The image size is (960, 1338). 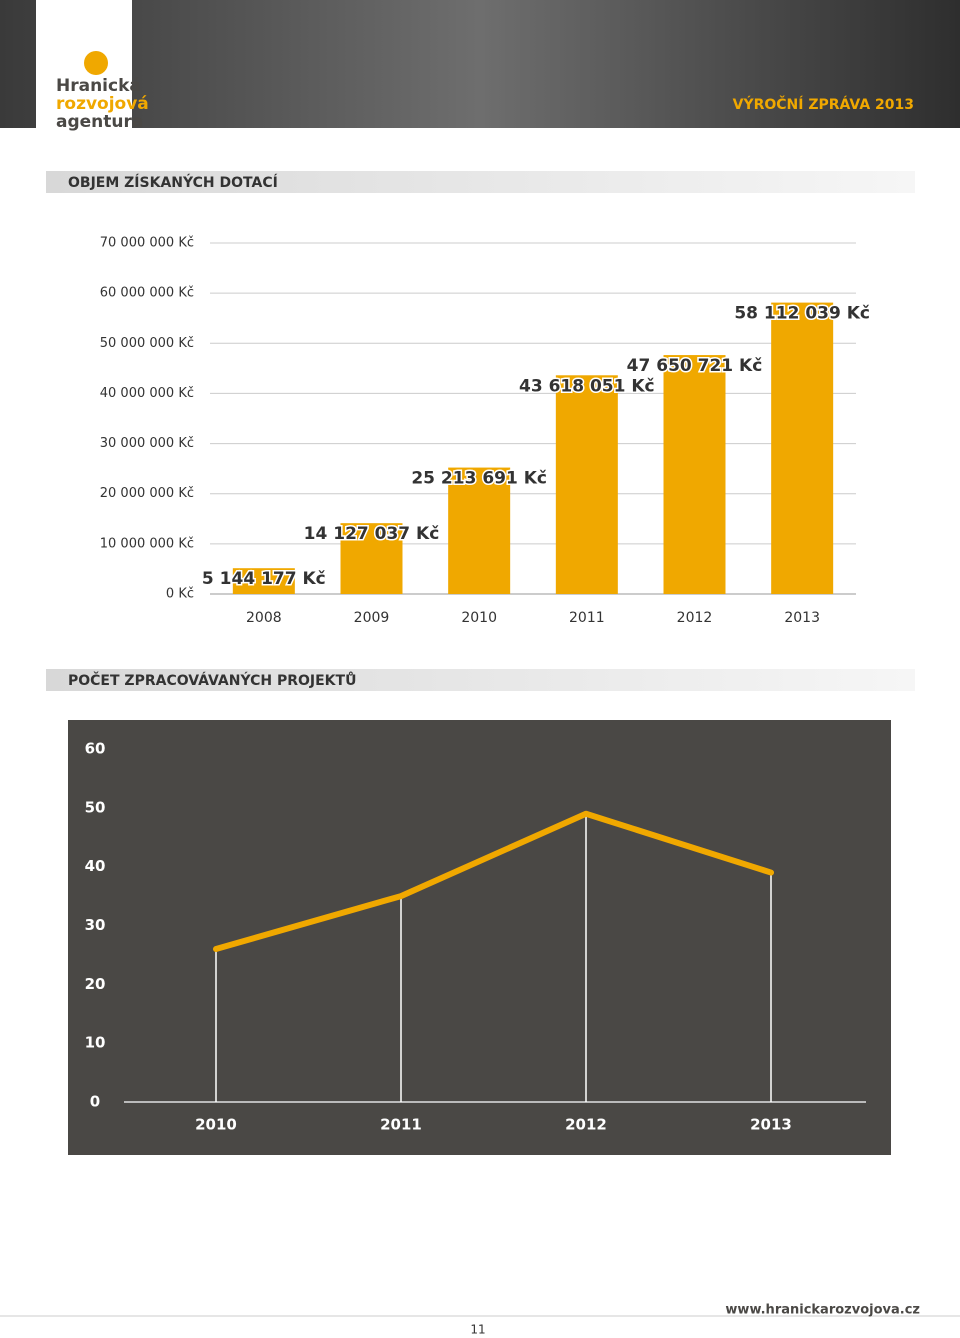 What do you see at coordinates (95, 1043) in the screenshot?
I see `y-tick-label: 10` at bounding box center [95, 1043].